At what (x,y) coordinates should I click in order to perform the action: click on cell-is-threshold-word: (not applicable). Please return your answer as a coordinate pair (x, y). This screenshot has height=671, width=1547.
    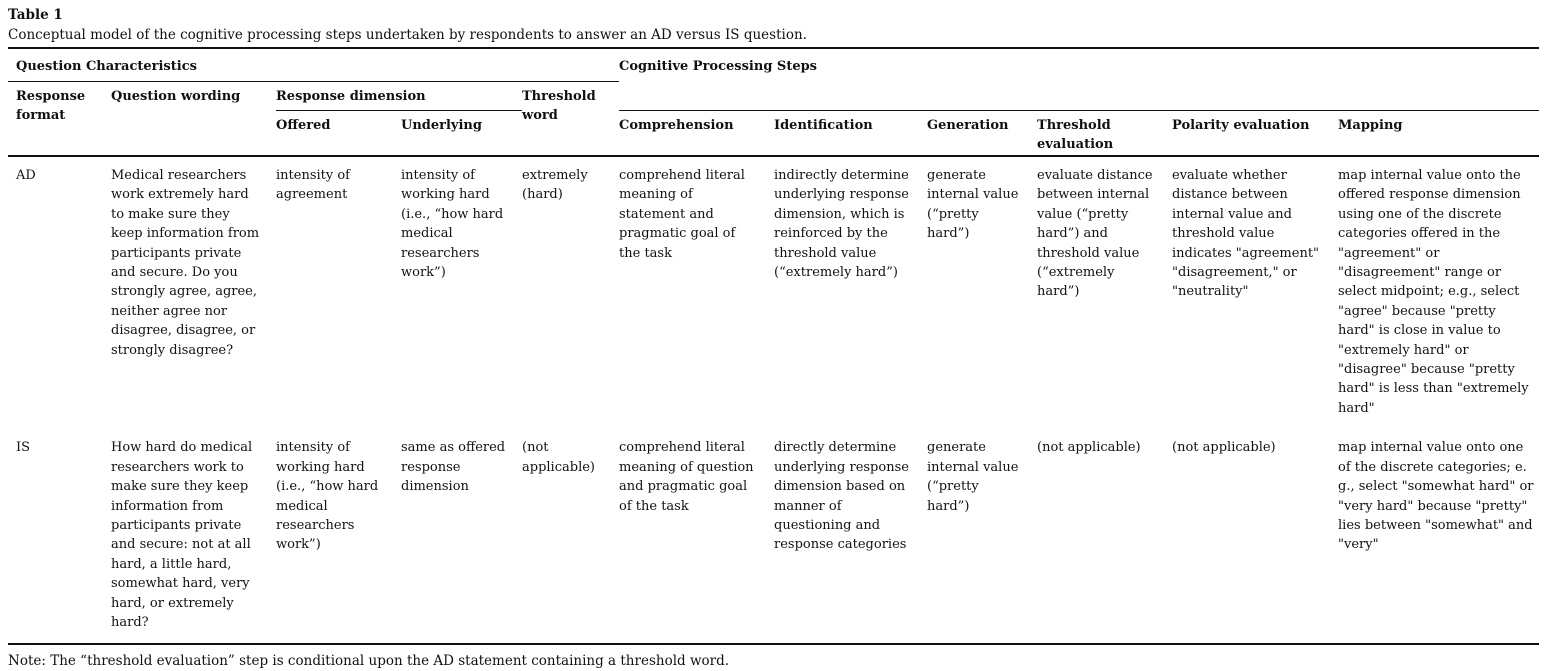
    Looking at the image, I should click on (558, 457).